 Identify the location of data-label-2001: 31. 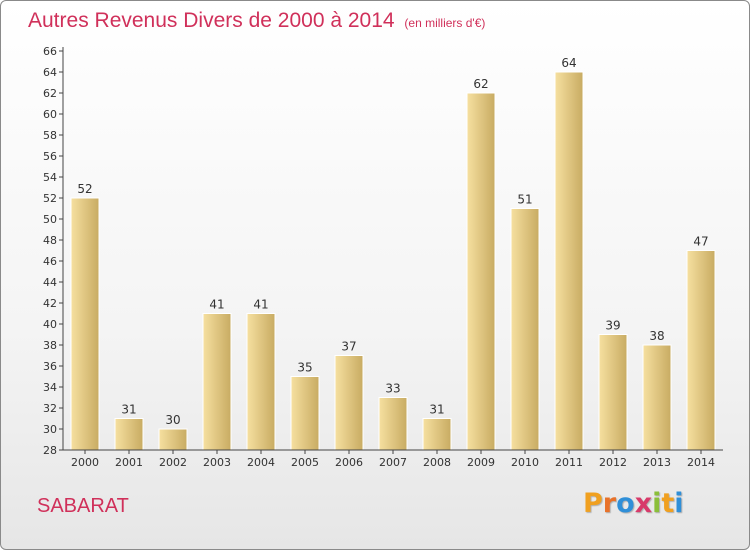
(128, 410).